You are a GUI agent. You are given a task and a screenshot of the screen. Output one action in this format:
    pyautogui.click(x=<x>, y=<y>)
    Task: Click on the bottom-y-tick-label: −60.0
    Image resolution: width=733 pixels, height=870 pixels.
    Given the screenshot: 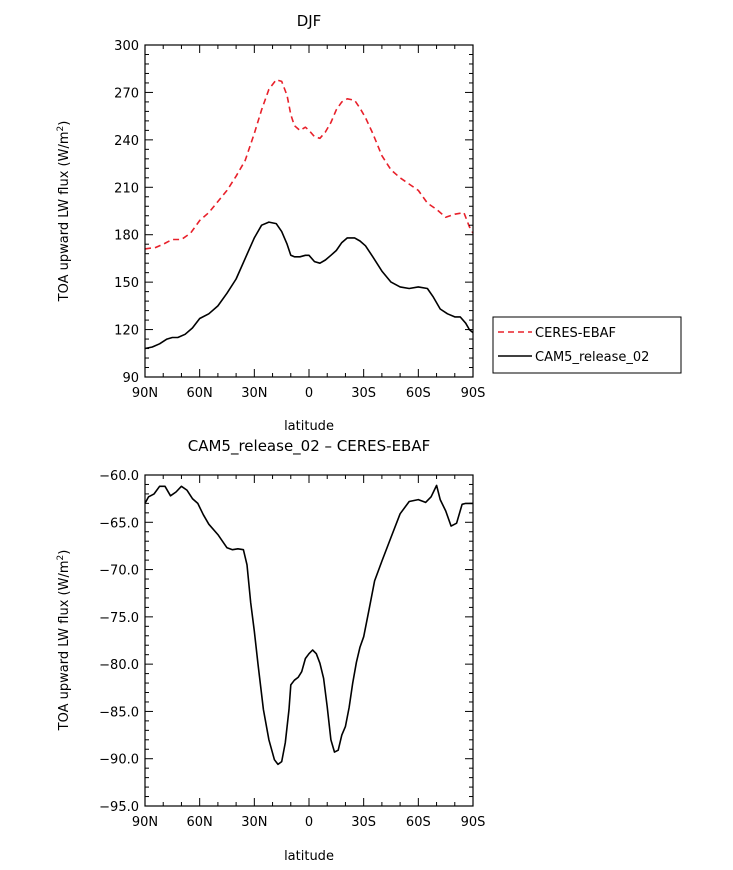 What is the action you would take?
    pyautogui.click(x=119, y=476)
    